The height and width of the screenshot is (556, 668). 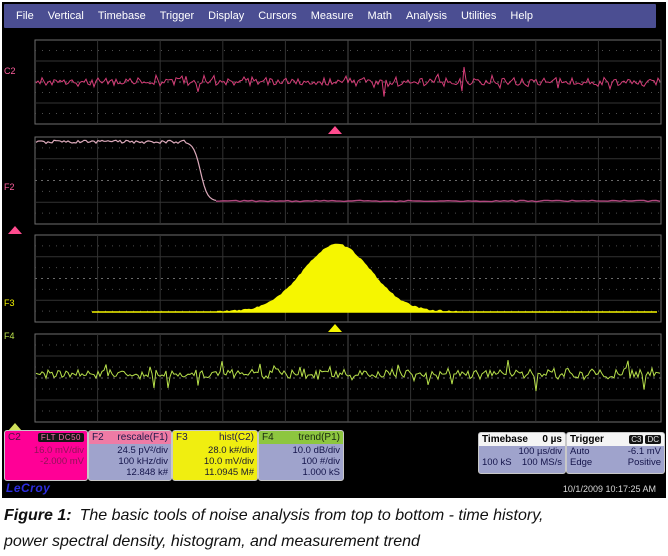 What do you see at coordinates (348, 81) in the screenshot?
I see `trace-c2` at bounding box center [348, 81].